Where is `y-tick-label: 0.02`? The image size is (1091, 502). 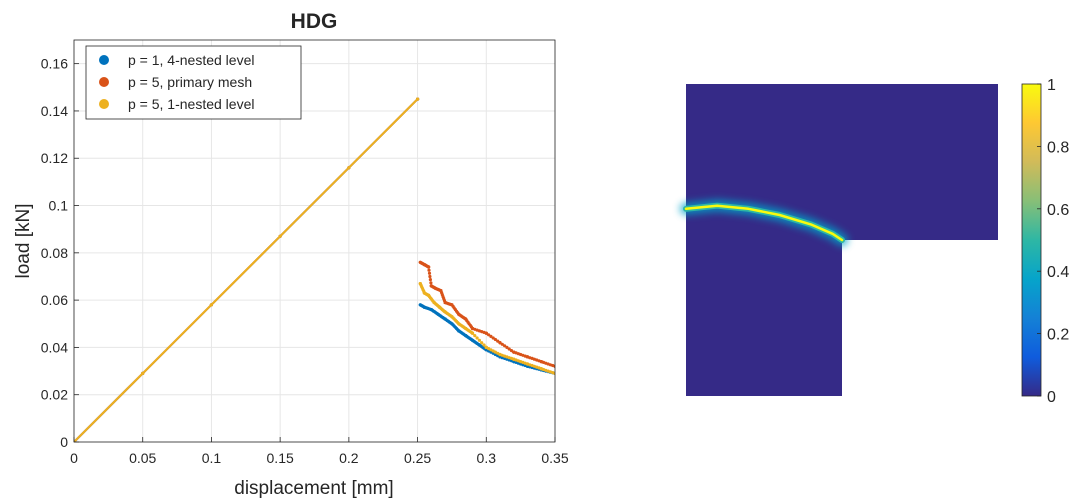
y-tick-label: 0.02 is located at coordinates (54, 395).